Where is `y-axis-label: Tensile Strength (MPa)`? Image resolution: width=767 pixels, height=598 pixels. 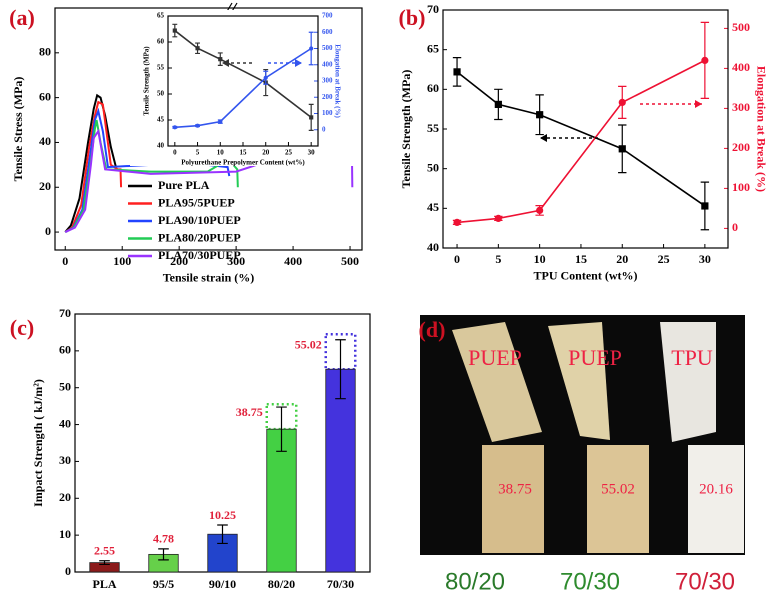 y-axis-label: Tensile Strength (MPa) is located at coordinates (147, 81).